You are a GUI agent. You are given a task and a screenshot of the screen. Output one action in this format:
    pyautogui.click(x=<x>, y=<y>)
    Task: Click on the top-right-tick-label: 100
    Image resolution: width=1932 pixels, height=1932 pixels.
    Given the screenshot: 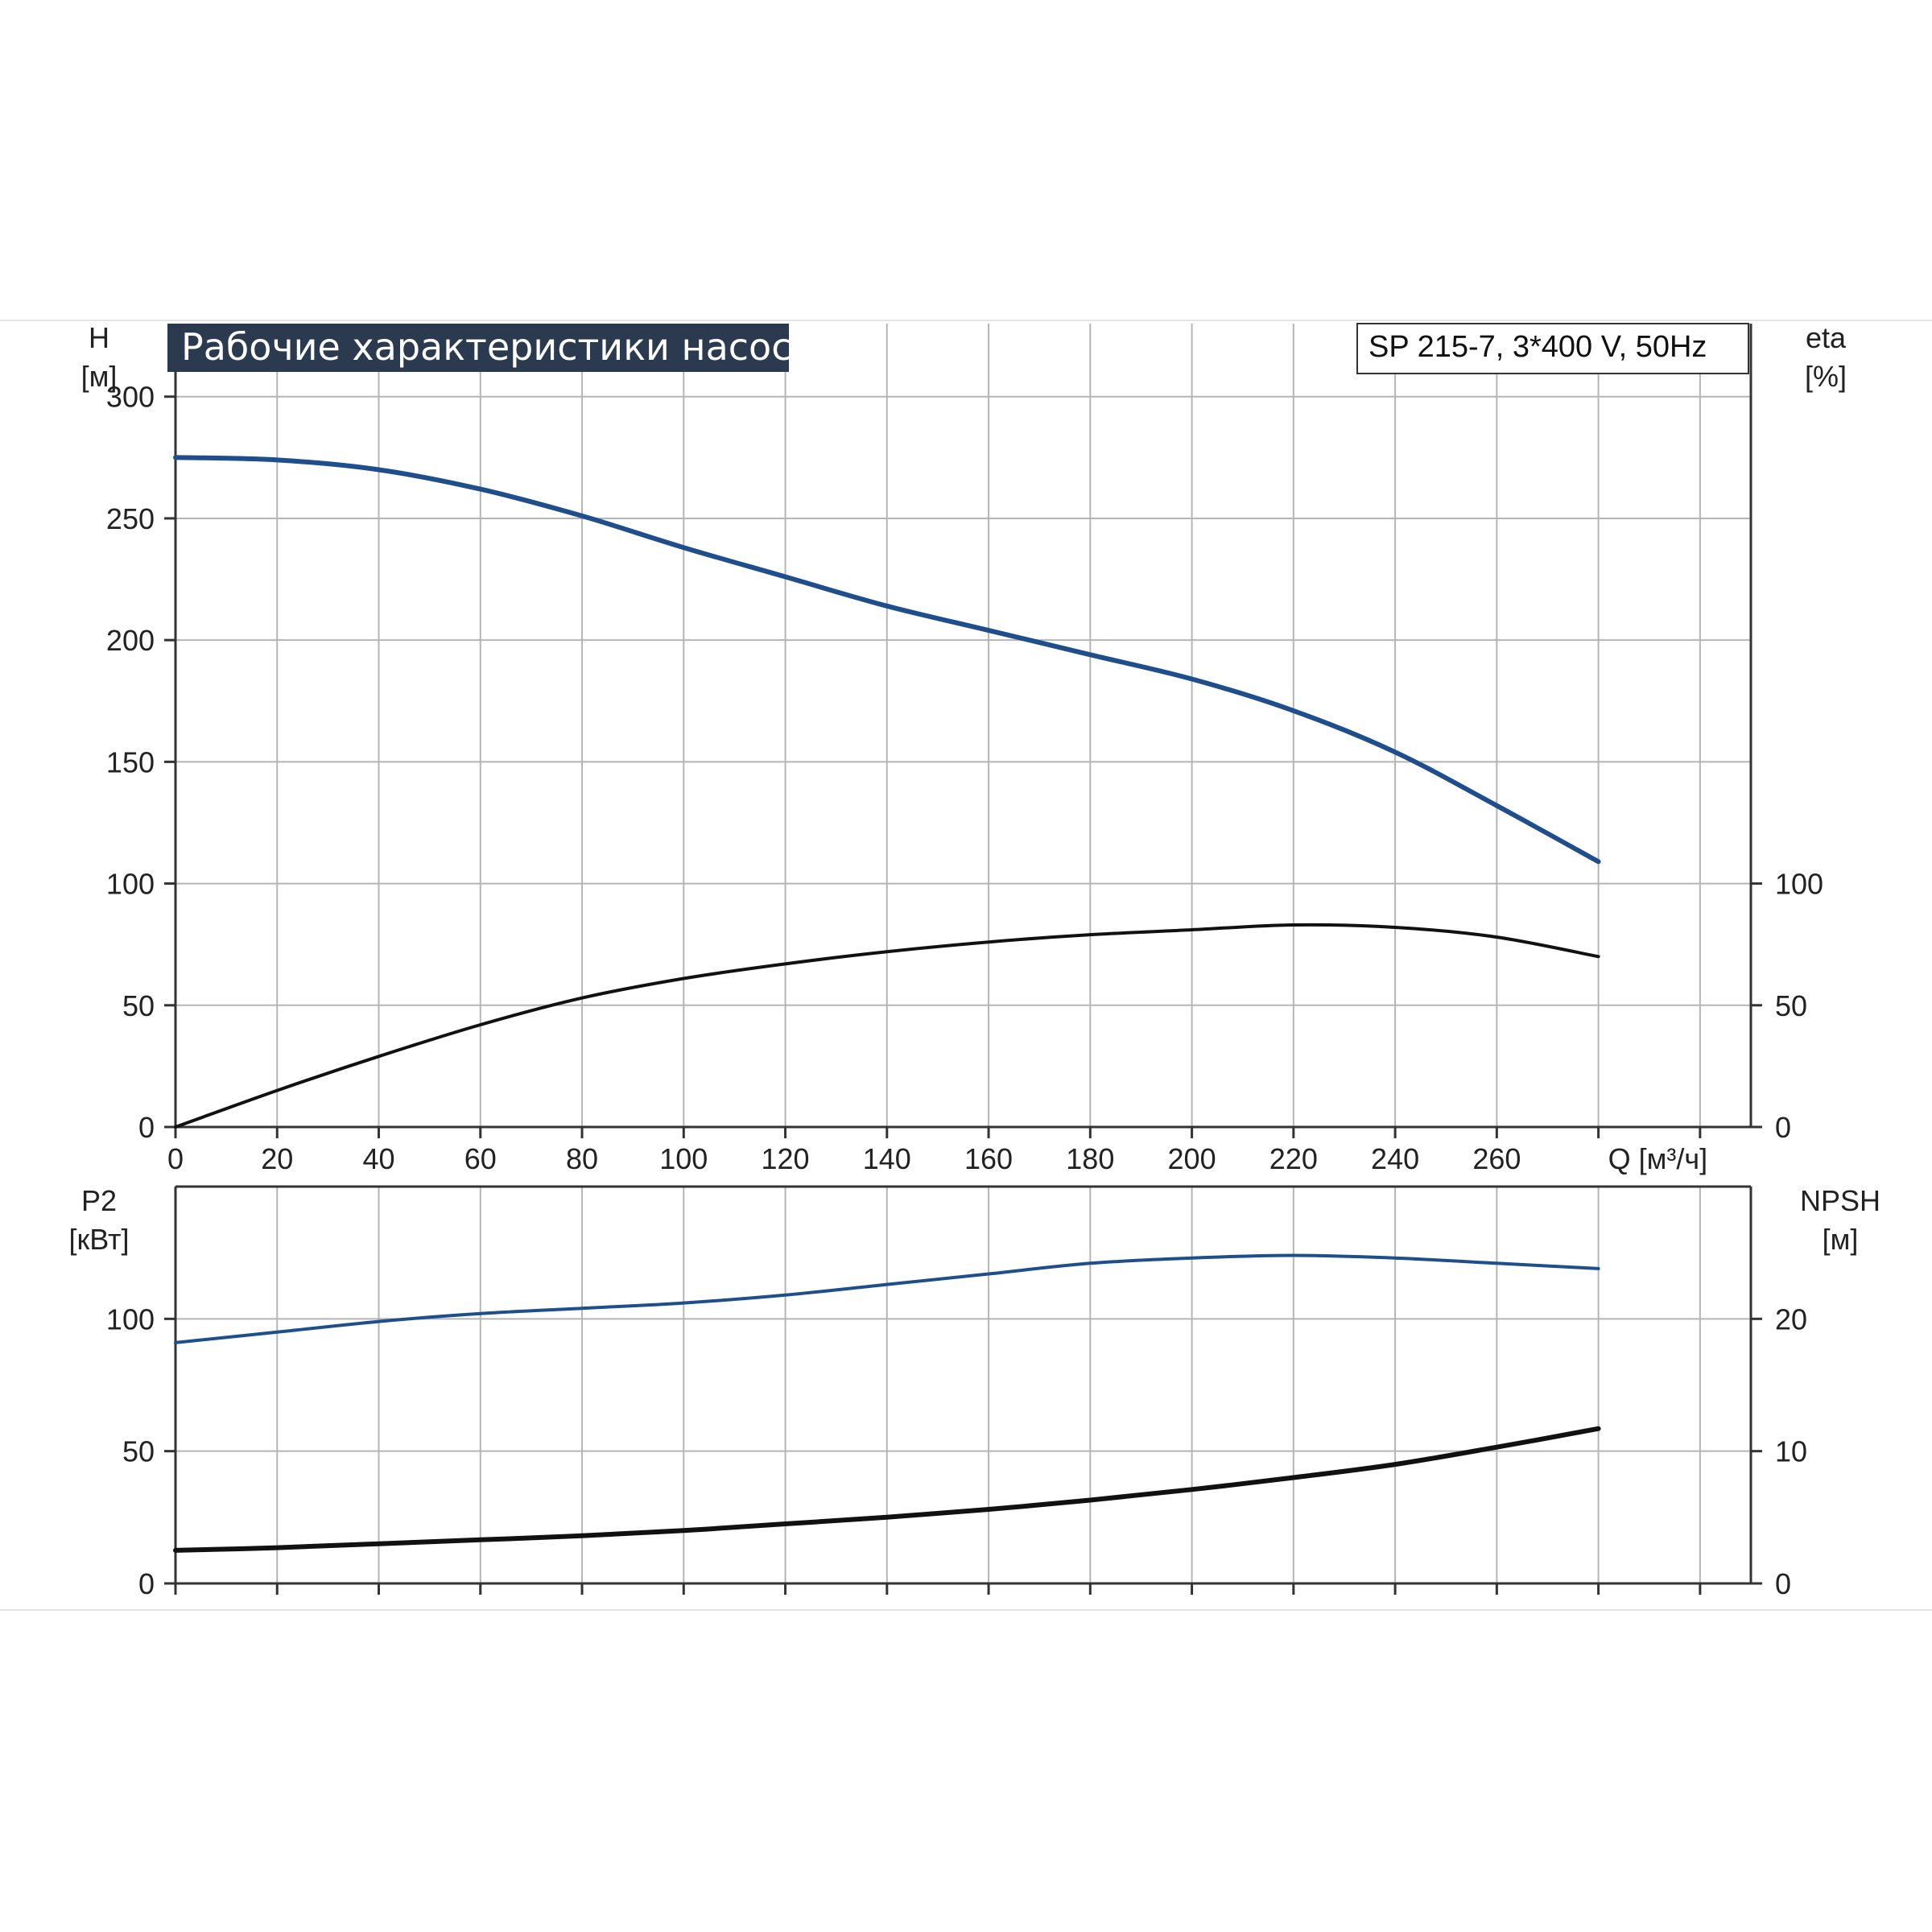 What is the action you would take?
    pyautogui.click(x=1799, y=885)
    